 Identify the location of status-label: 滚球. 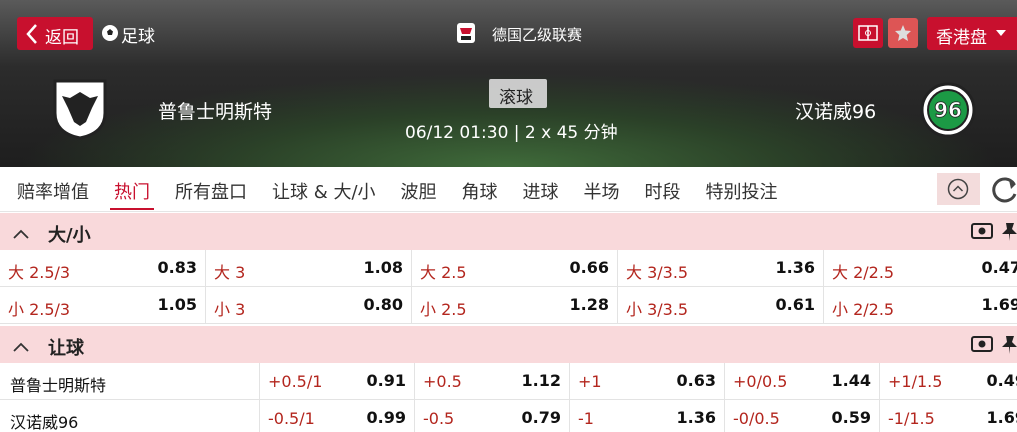
(516, 98).